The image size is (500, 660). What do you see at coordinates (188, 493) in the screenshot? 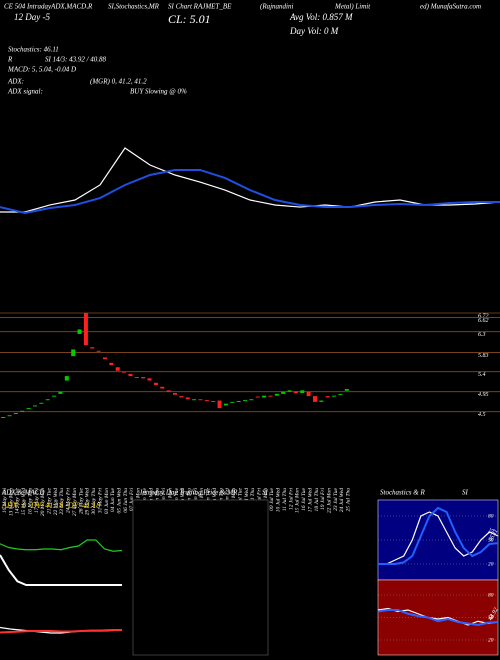
I see `panel-title: Intraday Day Trading Price & MR` at bounding box center [188, 493].